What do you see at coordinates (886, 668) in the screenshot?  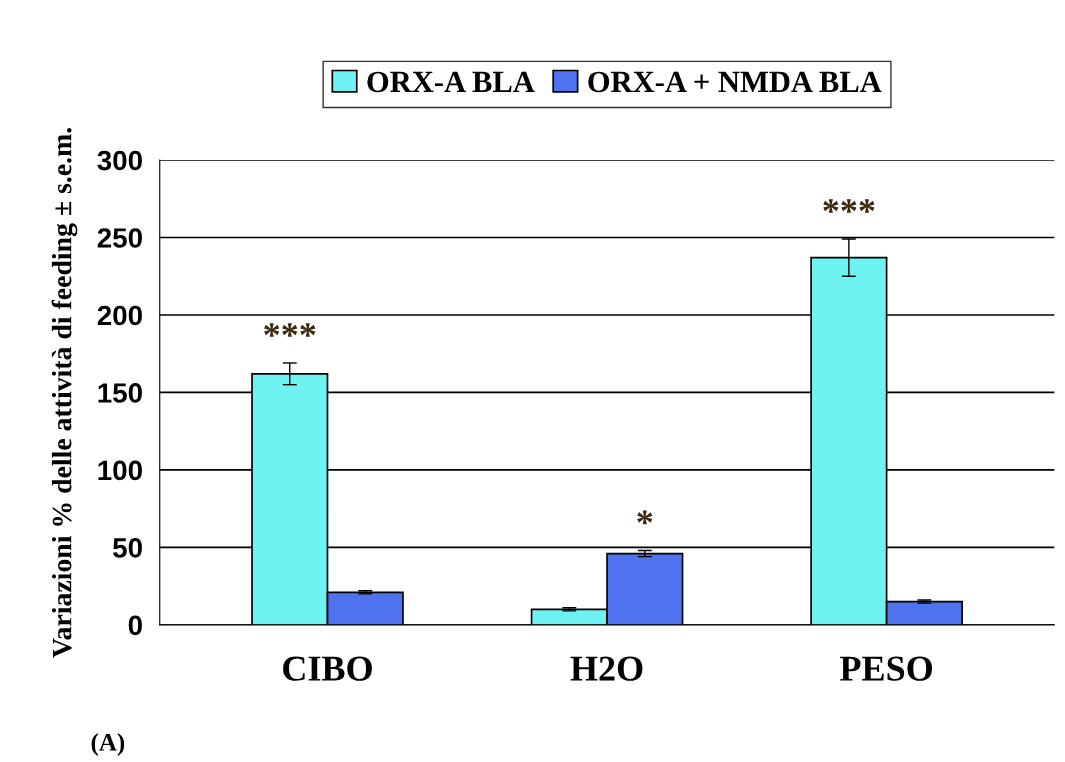 I see `x-tick-label: PESO` at bounding box center [886, 668].